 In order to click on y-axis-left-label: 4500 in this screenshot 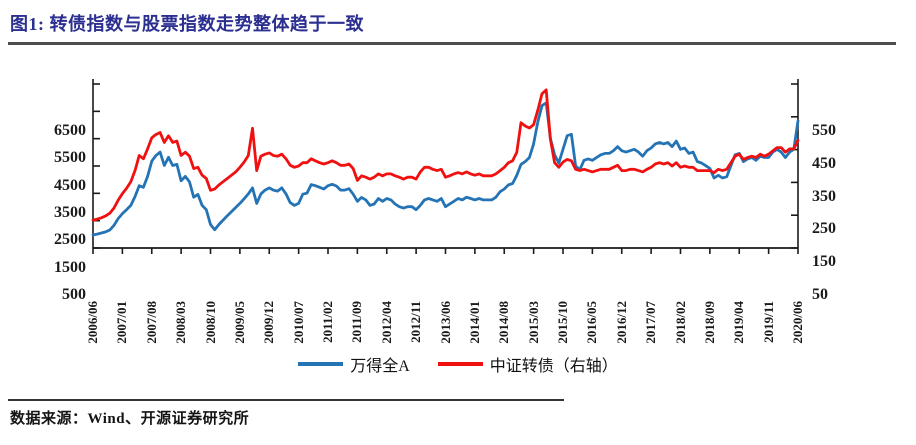, I will do `click(70, 185)`.